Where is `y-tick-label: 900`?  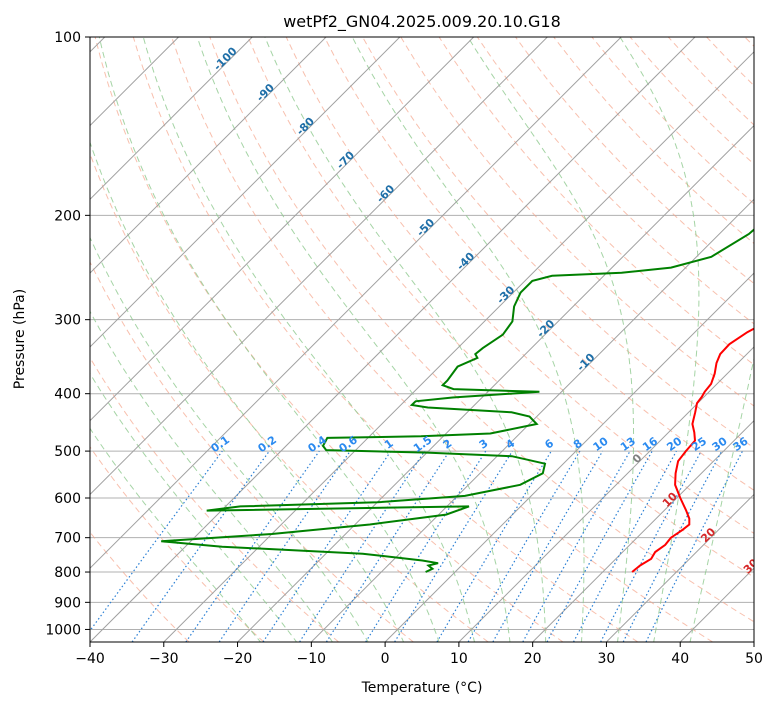
y-tick-label: 900 is located at coordinates (67, 603).